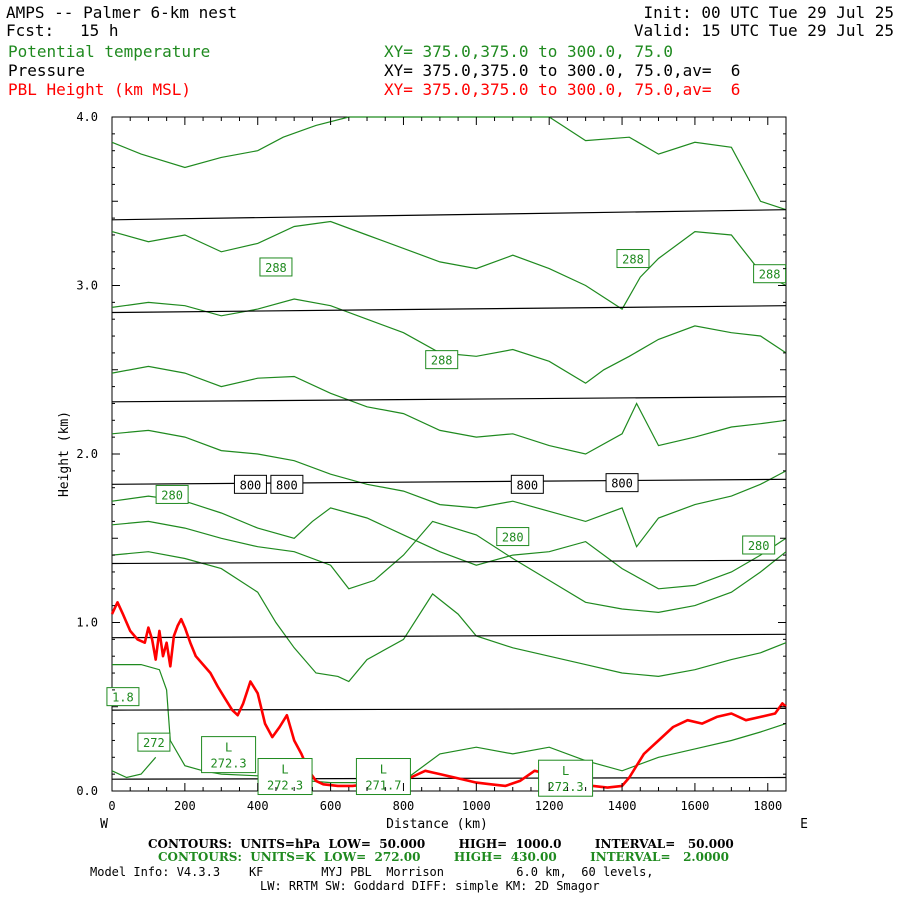  I want to click on theta-label-5-text: 280, so click(513, 538).